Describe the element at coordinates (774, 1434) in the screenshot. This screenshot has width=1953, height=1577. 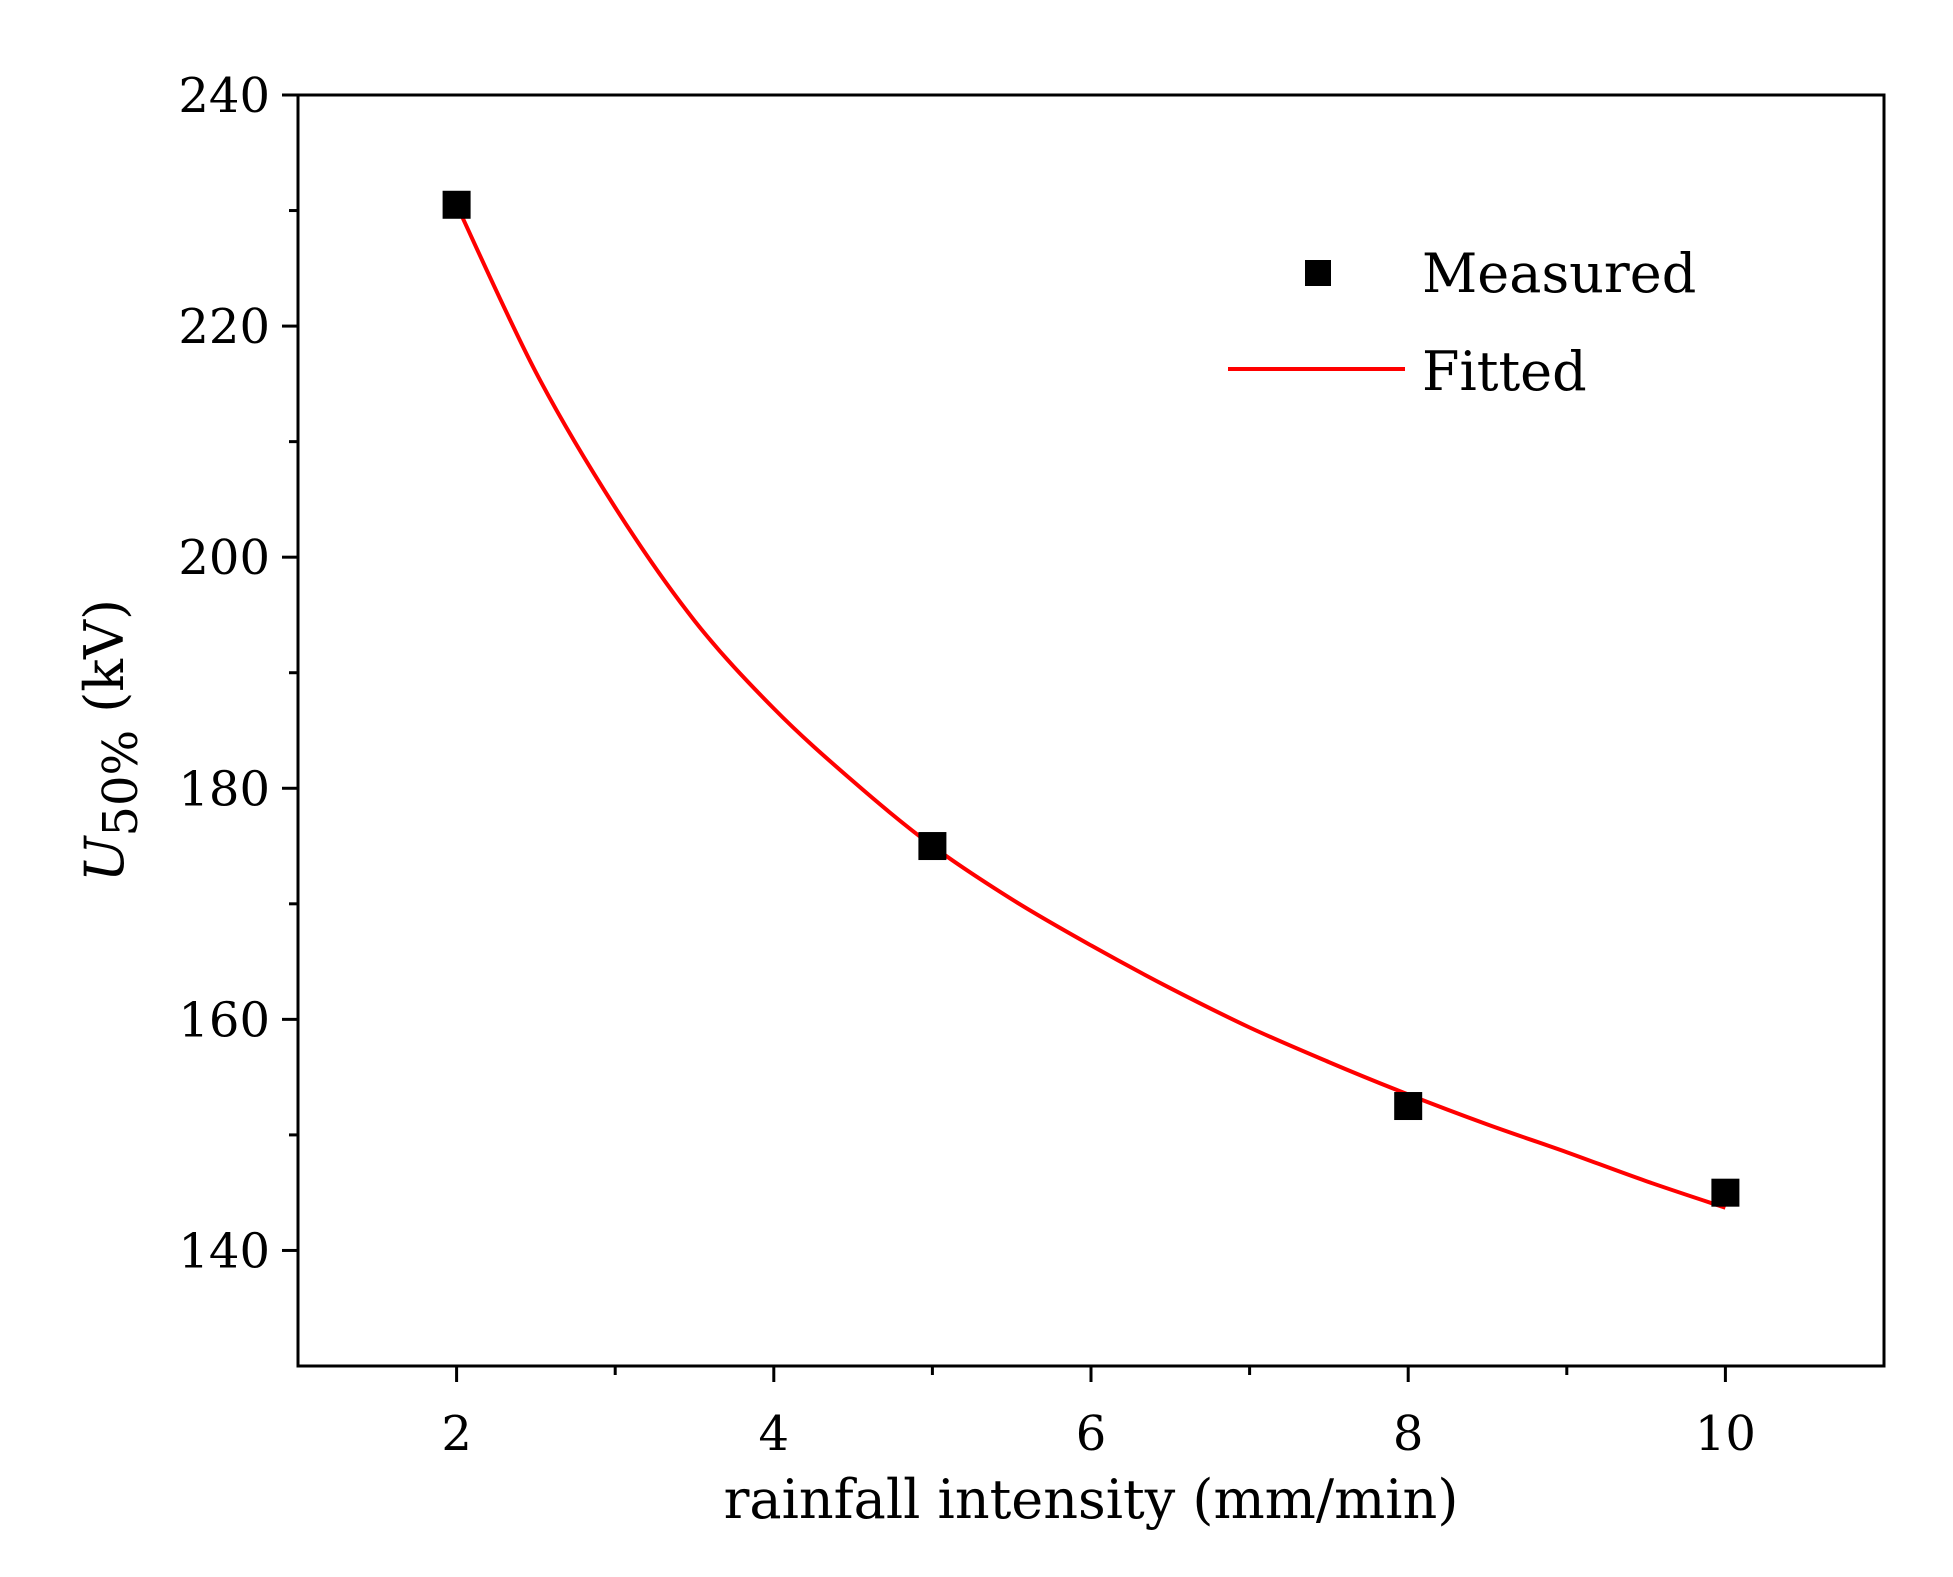
I see `x-tick-label: 4` at that location.